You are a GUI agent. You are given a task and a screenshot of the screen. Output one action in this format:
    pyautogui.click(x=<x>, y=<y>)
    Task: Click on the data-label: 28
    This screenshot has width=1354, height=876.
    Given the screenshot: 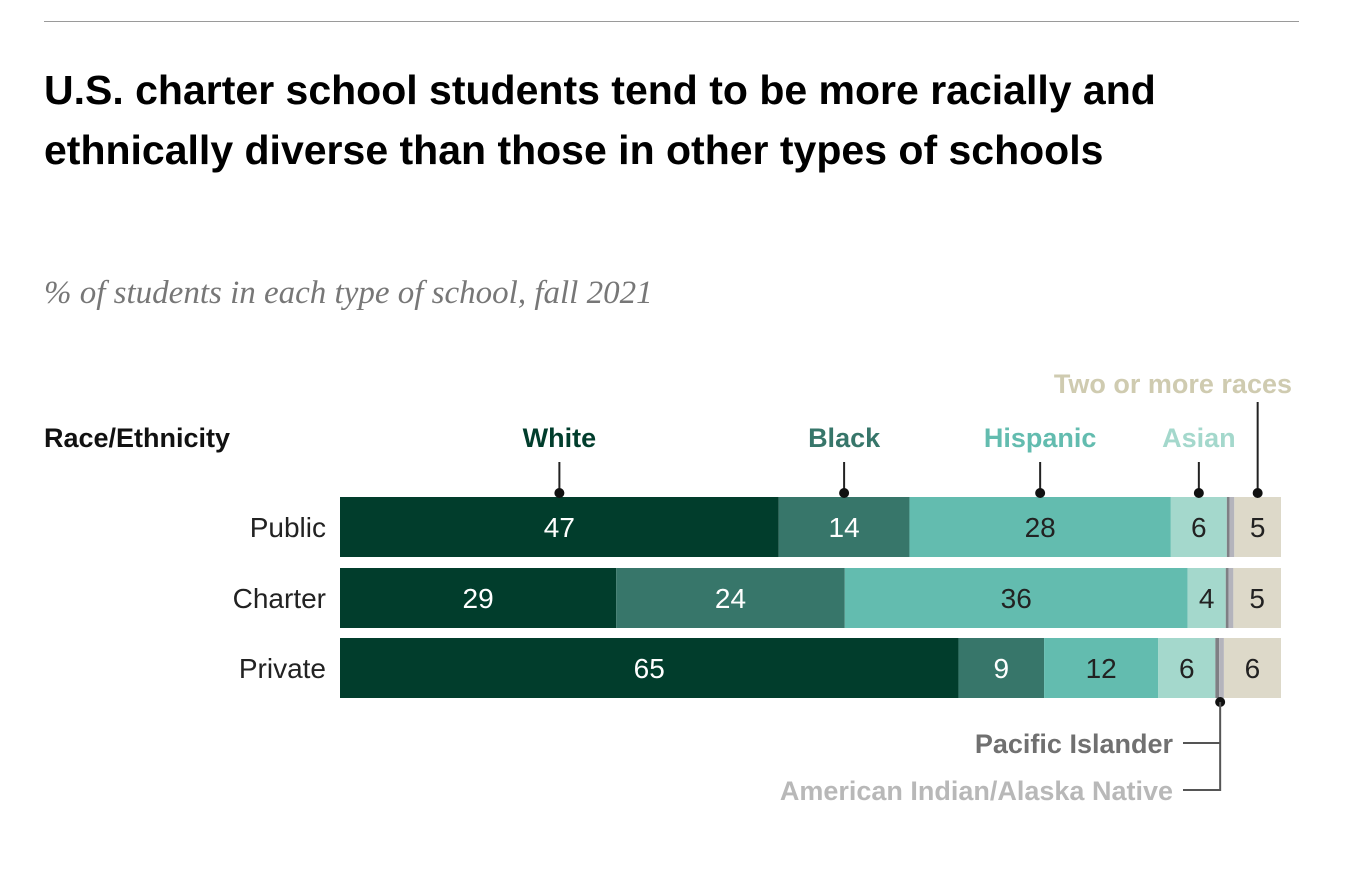 What is the action you would take?
    pyautogui.click(x=1040, y=527)
    